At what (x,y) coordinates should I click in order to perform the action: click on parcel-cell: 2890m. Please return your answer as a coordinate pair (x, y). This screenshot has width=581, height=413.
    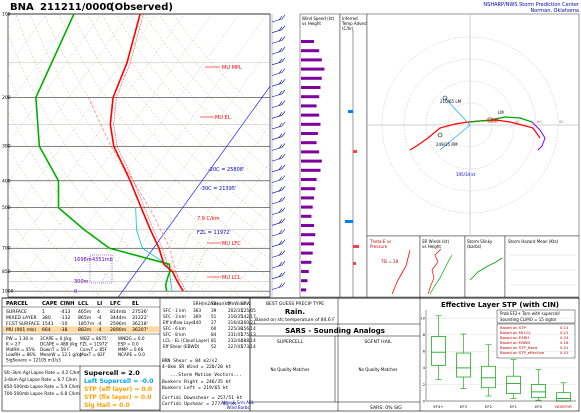
    Looking at the image, I should click on (118, 330).